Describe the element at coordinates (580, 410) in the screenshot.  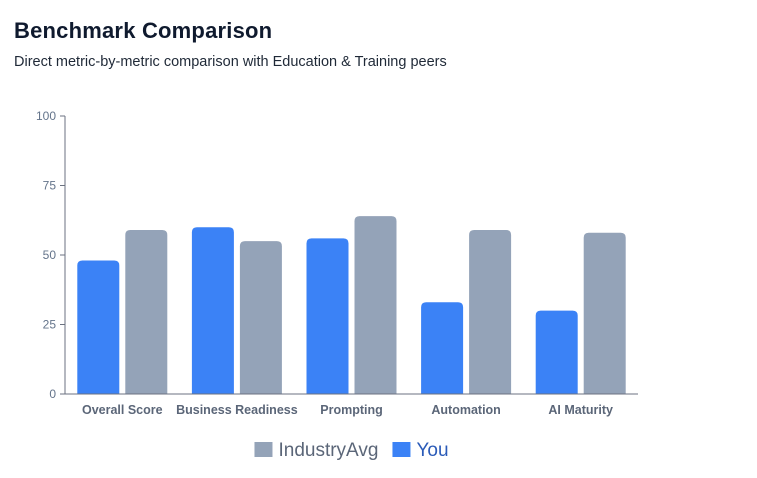
I see `x-tick-label: AI Maturity` at that location.